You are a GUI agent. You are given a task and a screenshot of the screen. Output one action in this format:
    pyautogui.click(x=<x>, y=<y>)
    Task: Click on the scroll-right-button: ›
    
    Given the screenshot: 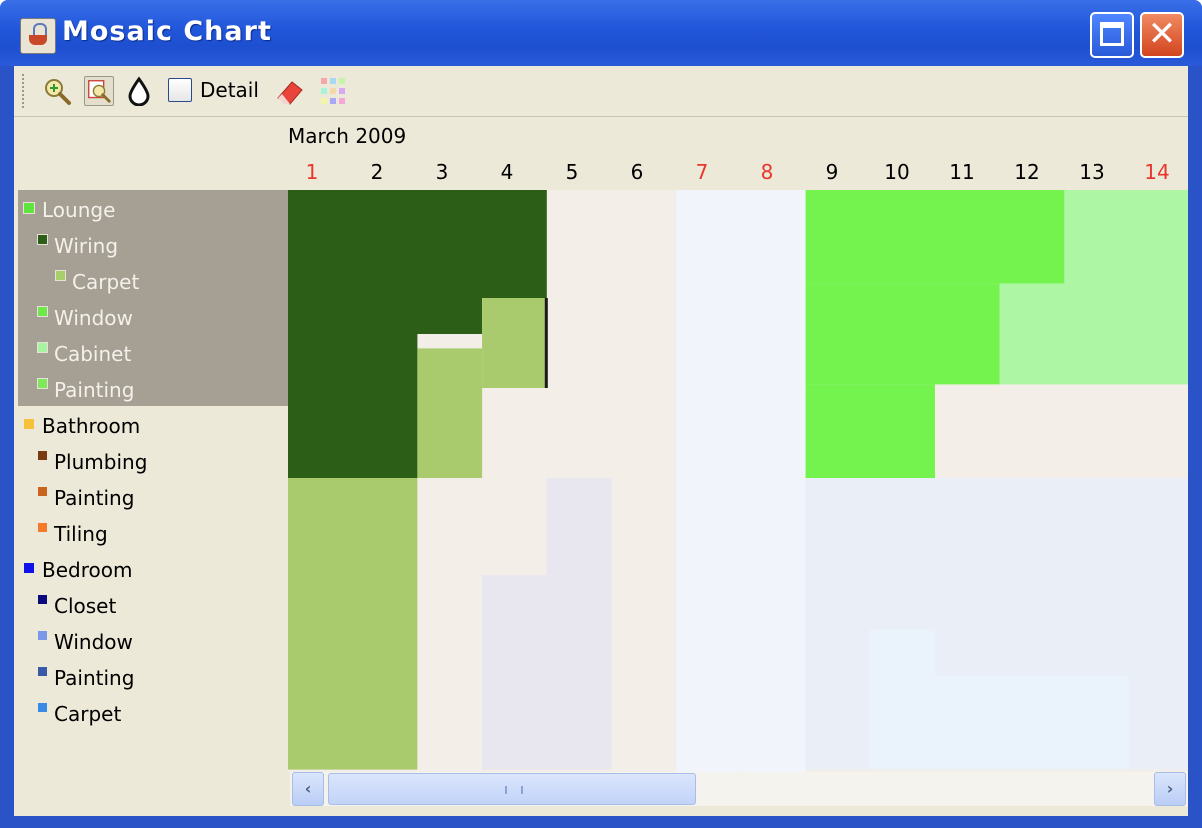 What is the action you would take?
    pyautogui.click(x=1170, y=789)
    